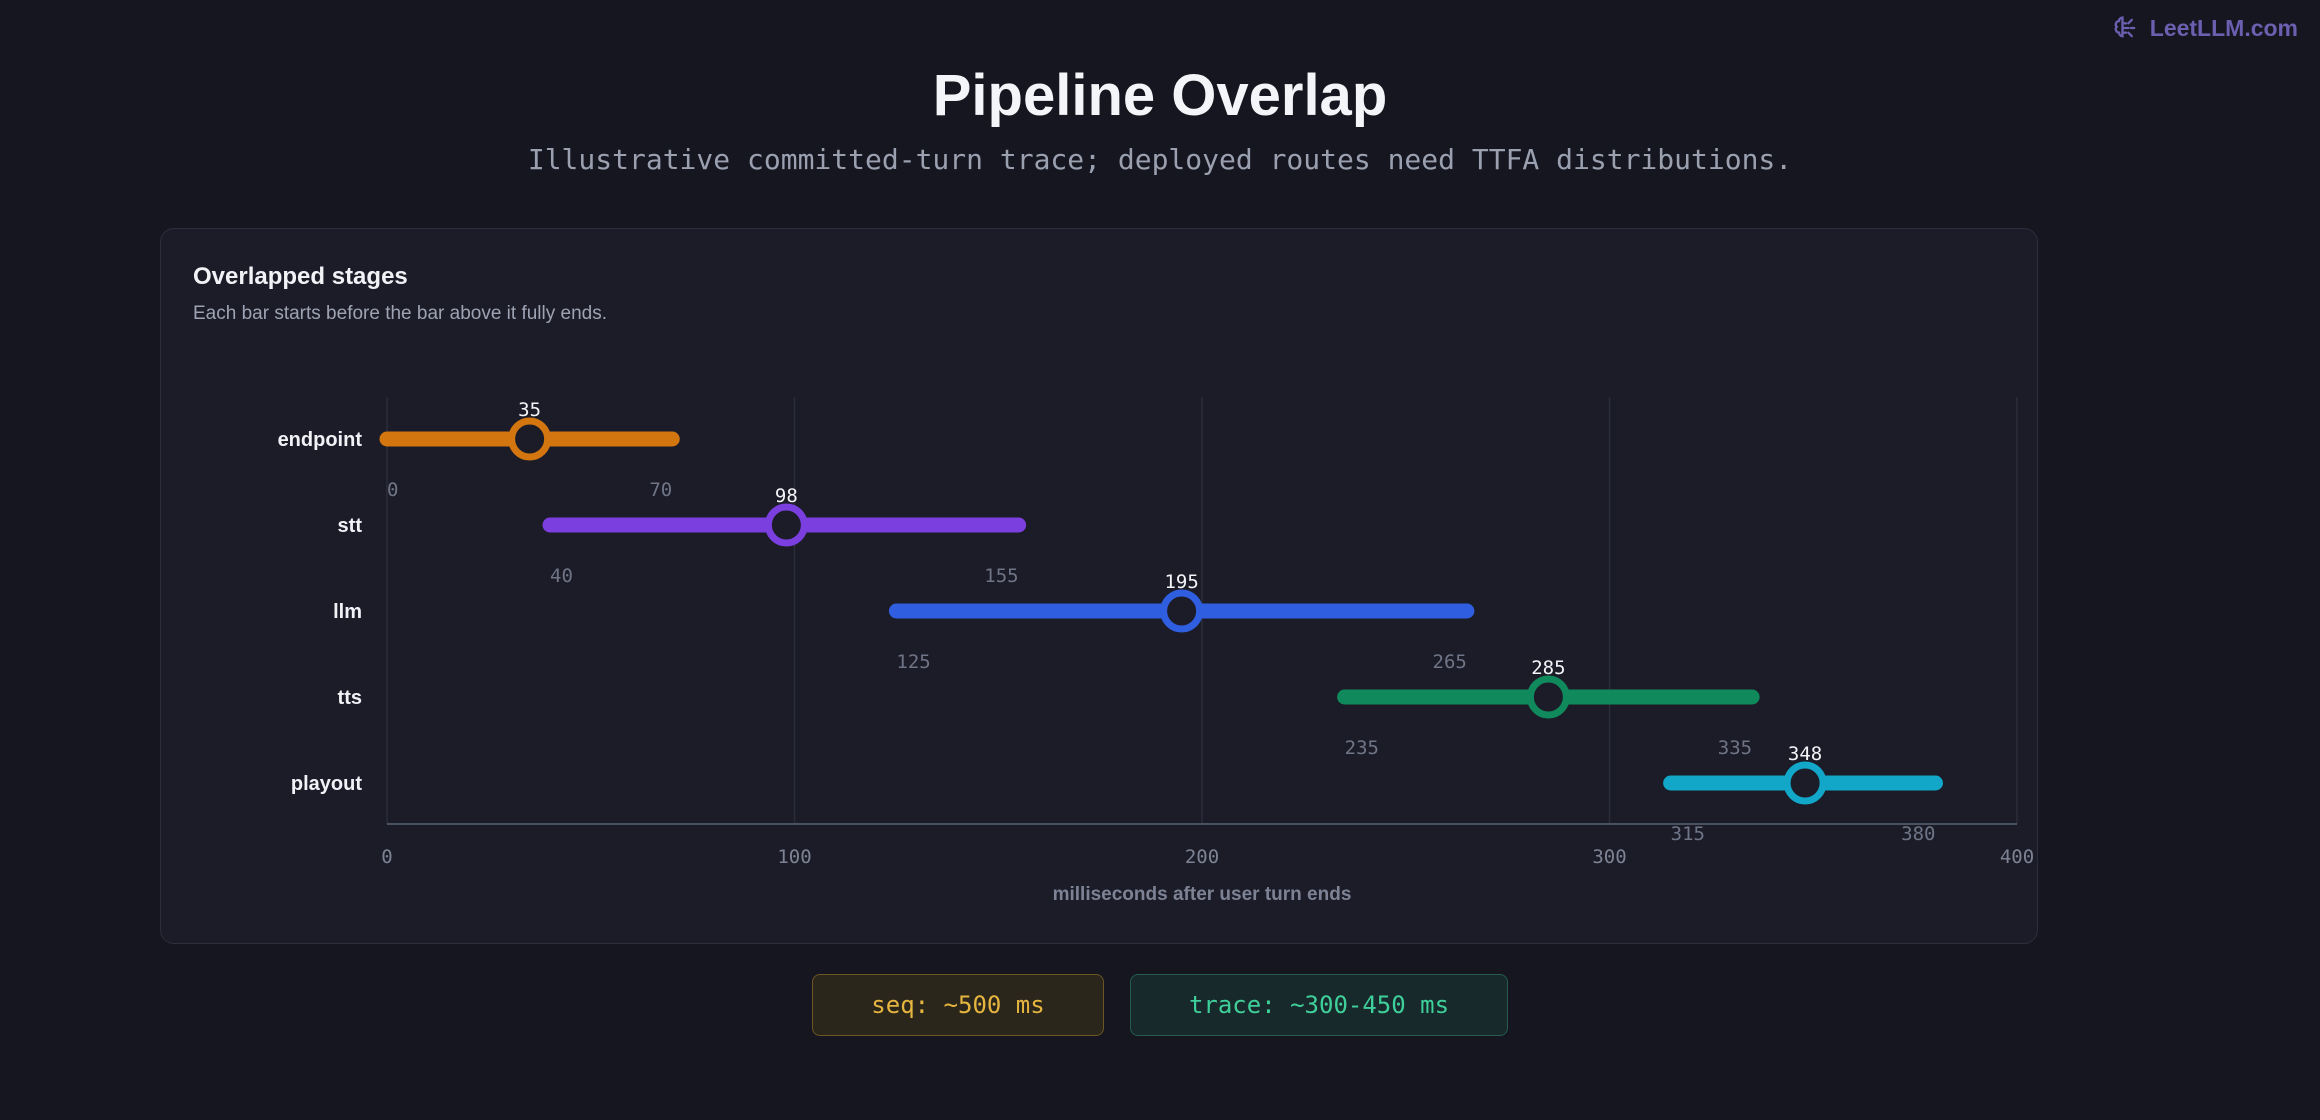 Image resolution: width=2320 pixels, height=1120 pixels. I want to click on stage-marker-endpoint, so click(530, 439).